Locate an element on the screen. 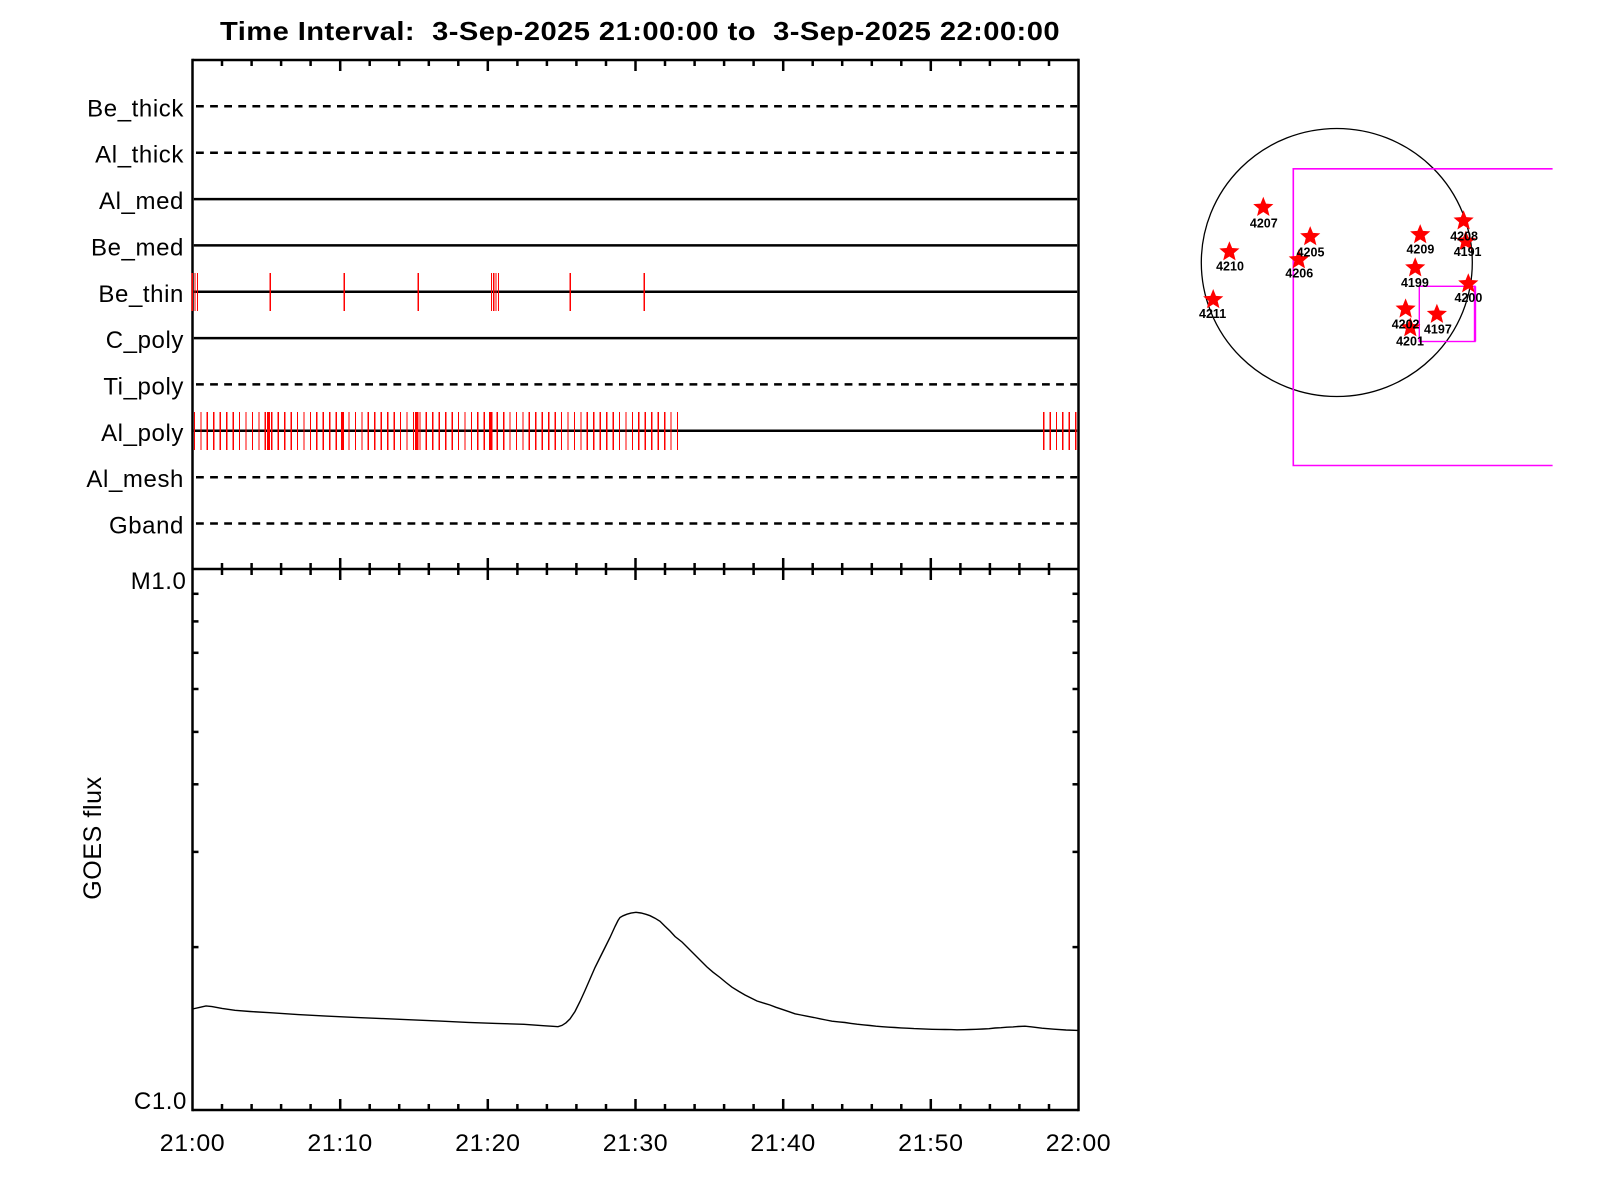 This screenshot has height=1200, width=1600. svg-text: 4200 is located at coordinates (1468, 298).